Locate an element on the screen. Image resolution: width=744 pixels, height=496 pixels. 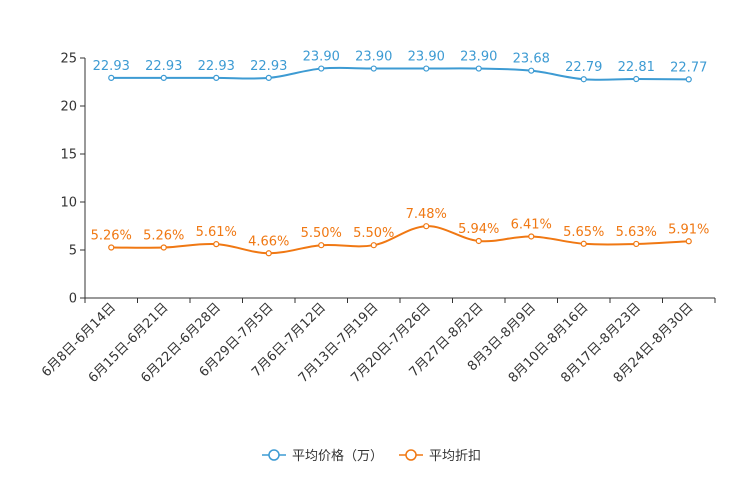
data-label: 22.81 is located at coordinates (636, 67).